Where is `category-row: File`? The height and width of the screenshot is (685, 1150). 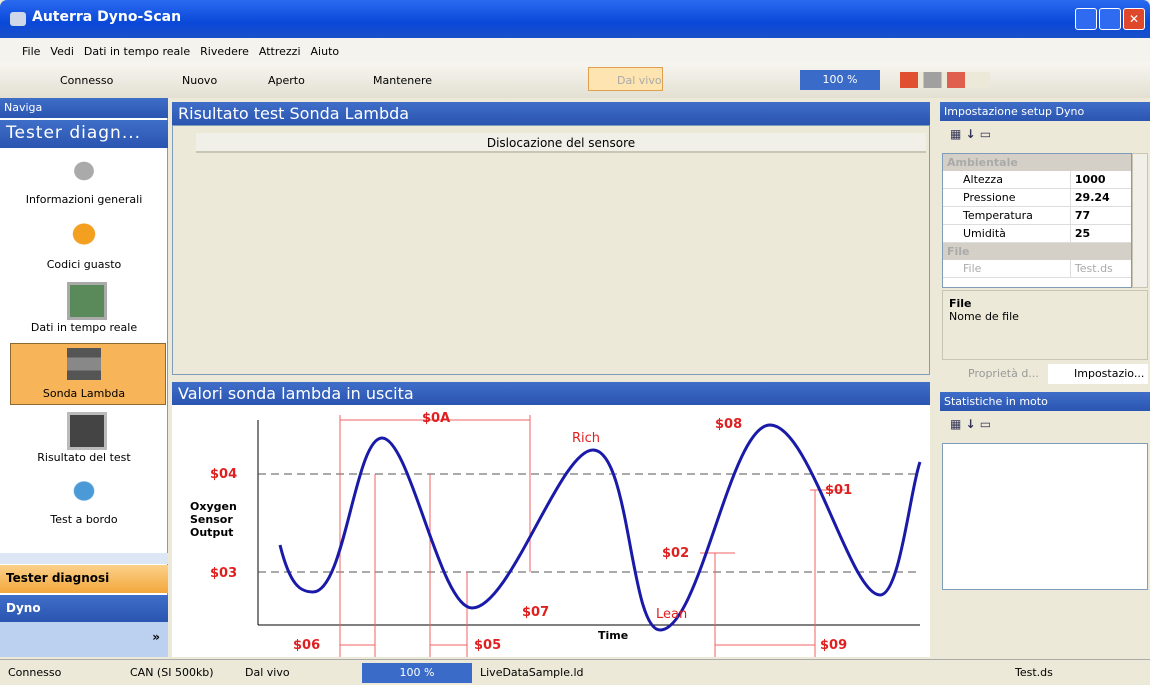
category-row: File is located at coordinates (1037, 251).